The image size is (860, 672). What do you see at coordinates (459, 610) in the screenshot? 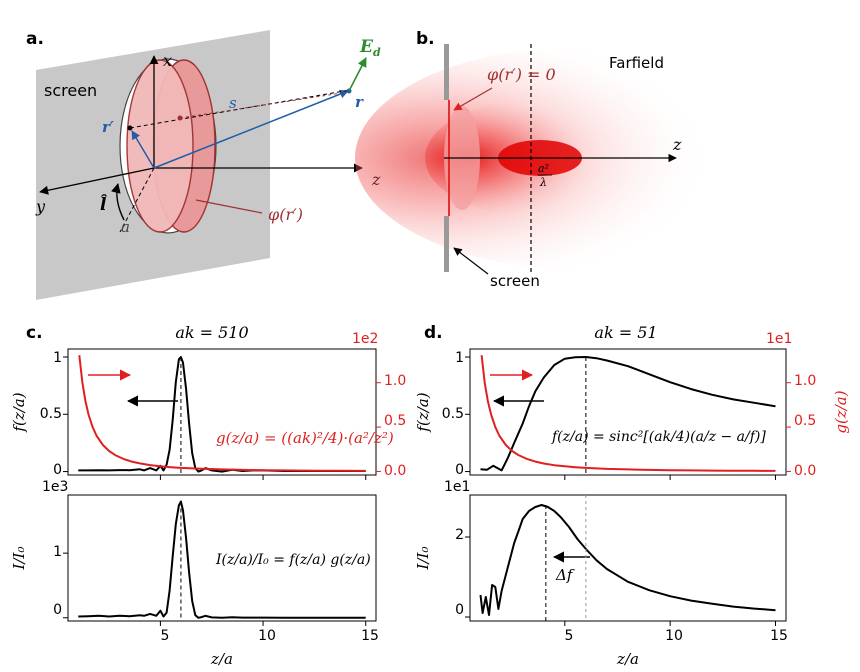
I see `d-bot-ytick: 0` at bounding box center [459, 610].